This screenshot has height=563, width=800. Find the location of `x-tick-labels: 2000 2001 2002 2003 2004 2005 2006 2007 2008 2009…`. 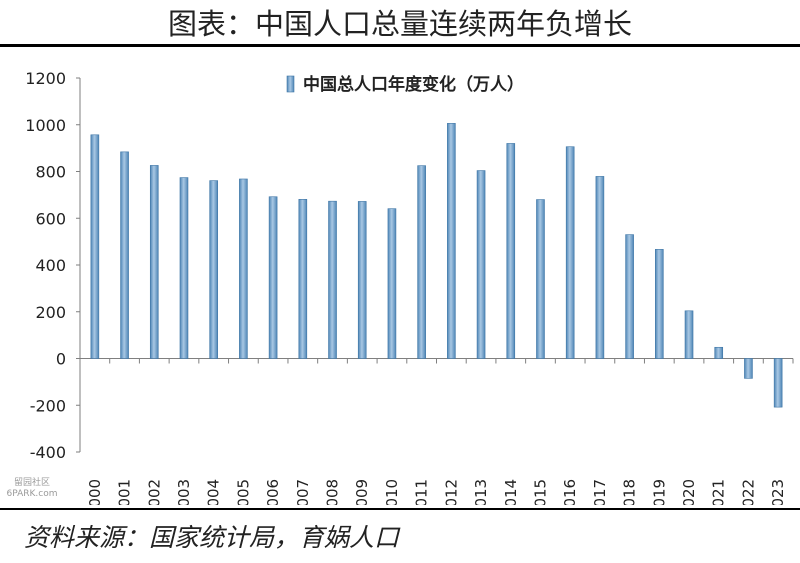

x-tick-labels: 2000 2001 2002 2003 2004 2005 2006 2007 2008 2009… is located at coordinates (436, 492).